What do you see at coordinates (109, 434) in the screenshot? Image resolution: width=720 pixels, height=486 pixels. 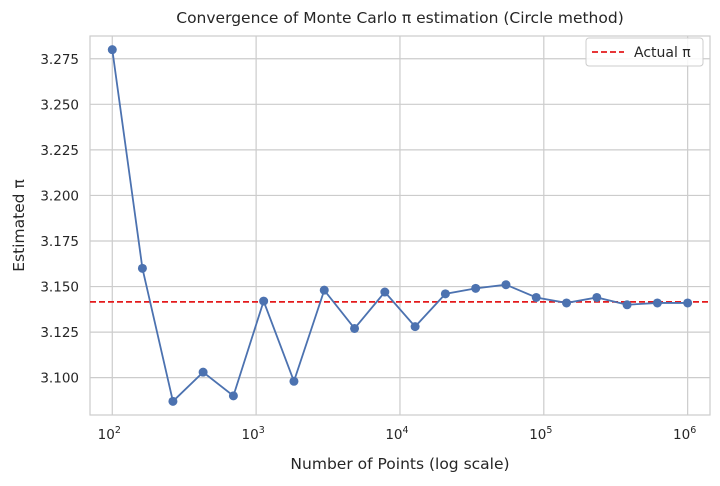 I see `x-tick-label: 10²` at bounding box center [109, 434].